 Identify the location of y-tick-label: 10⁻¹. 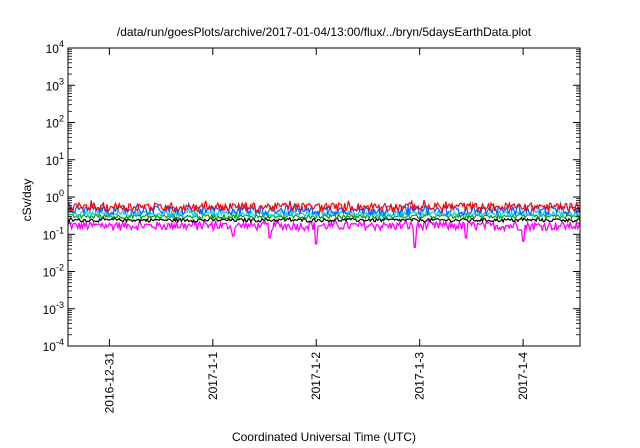
(53, 233).